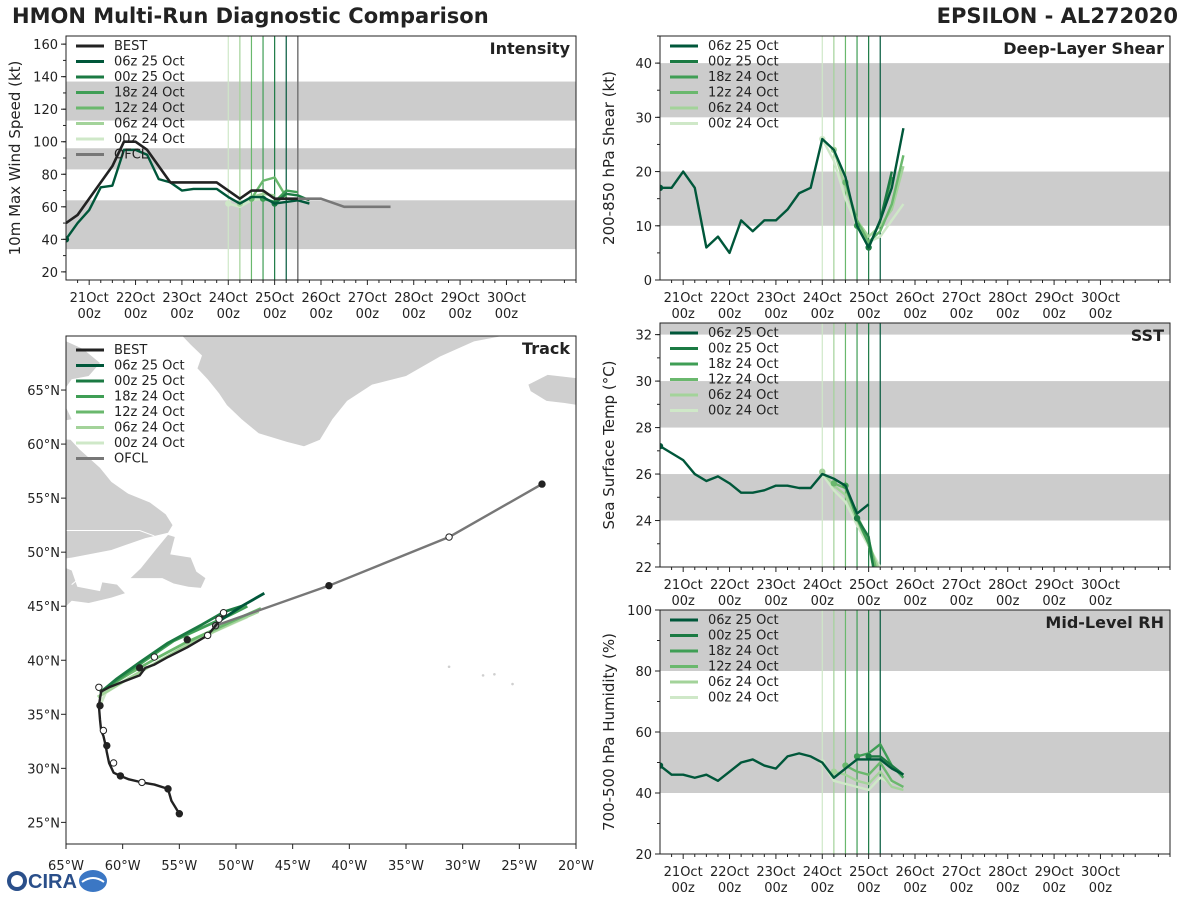  What do you see at coordinates (236, 866) in the screenshot?
I see `lon-tick-label: 50°W` at bounding box center [236, 866].